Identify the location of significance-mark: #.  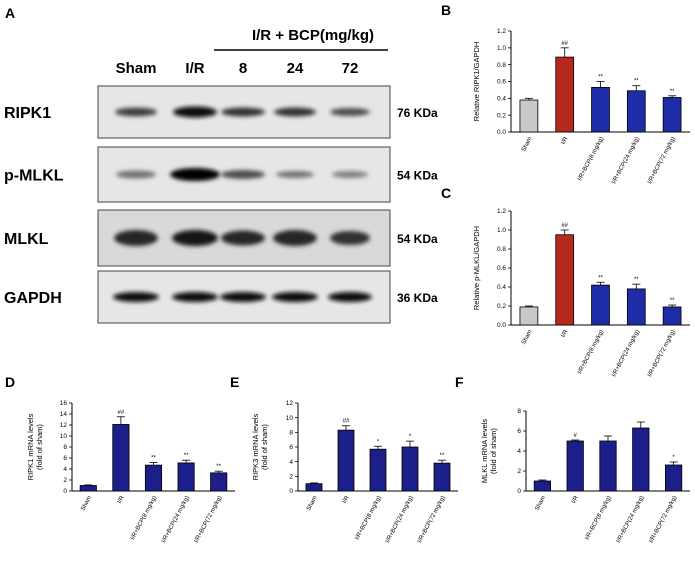
(576, 436).